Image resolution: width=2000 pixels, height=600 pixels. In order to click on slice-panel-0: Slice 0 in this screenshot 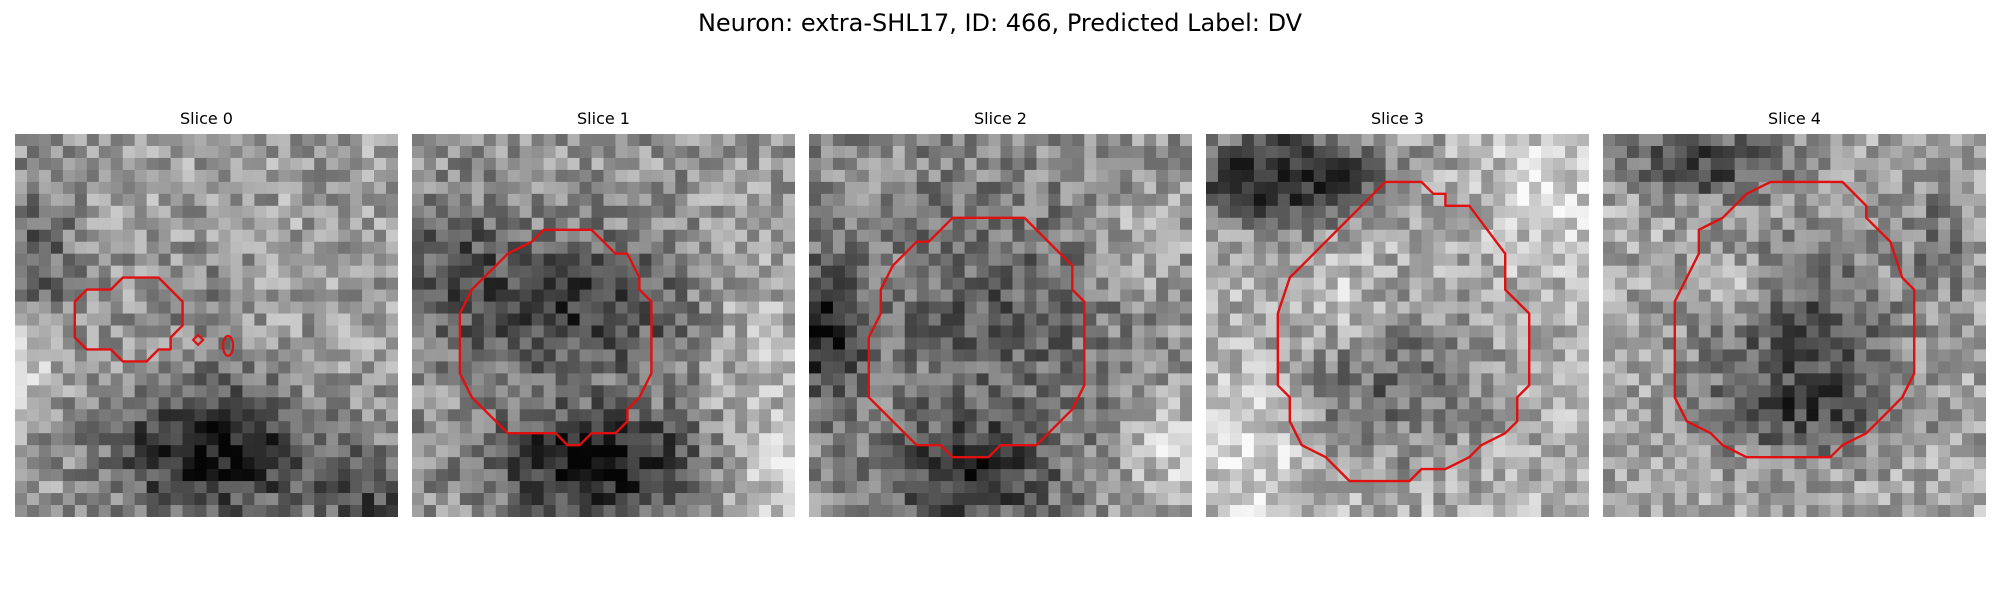, I will do `click(206, 312)`.